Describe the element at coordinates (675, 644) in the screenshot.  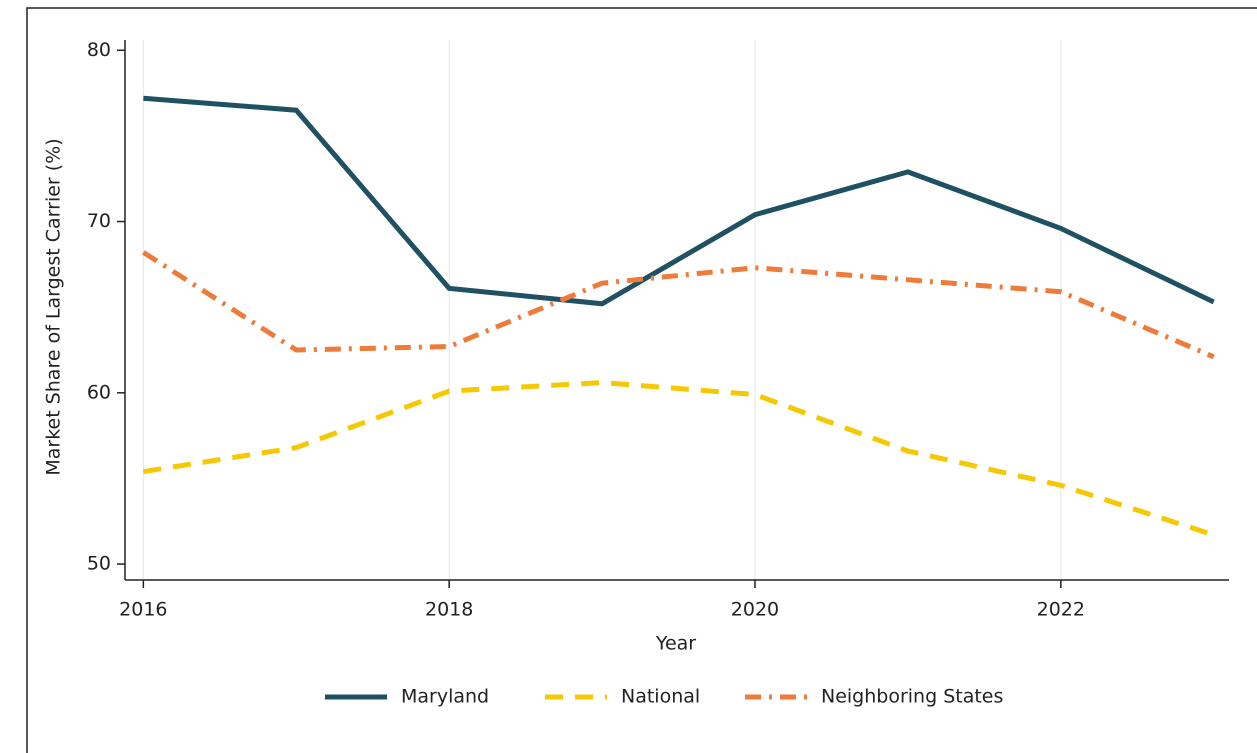
I see `x-axis-label: Year` at that location.